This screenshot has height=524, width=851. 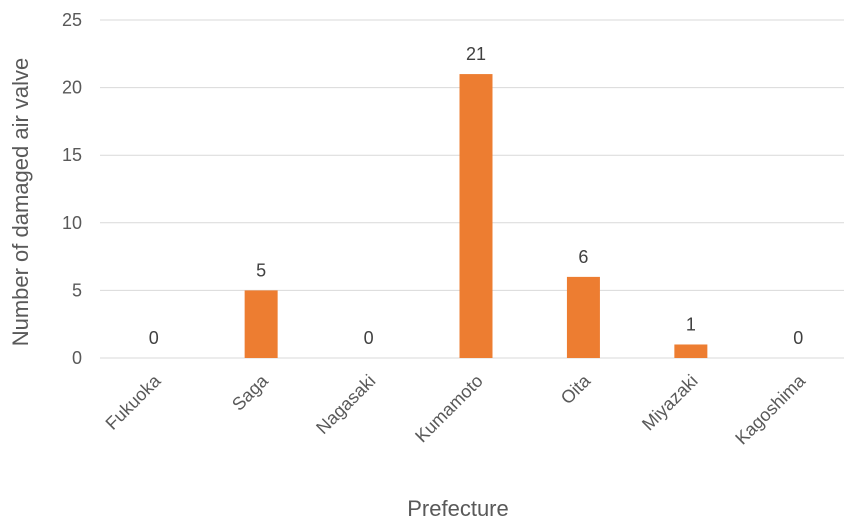 I want to click on data-label-nagasaki: 0, so click(x=369, y=338).